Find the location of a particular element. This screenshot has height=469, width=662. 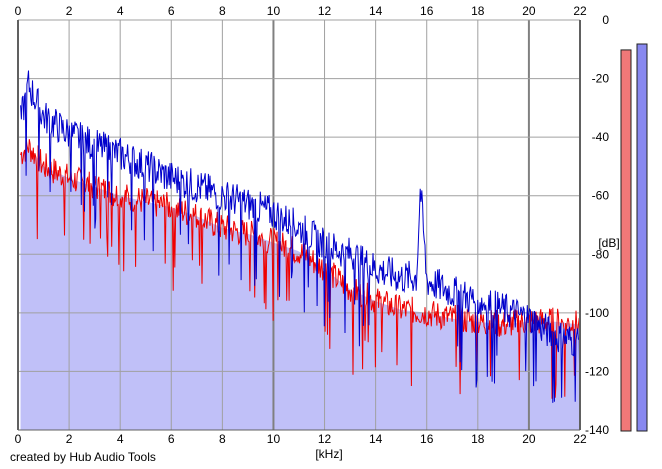

x-tick-label-top: 8 is located at coordinates (222, 11).